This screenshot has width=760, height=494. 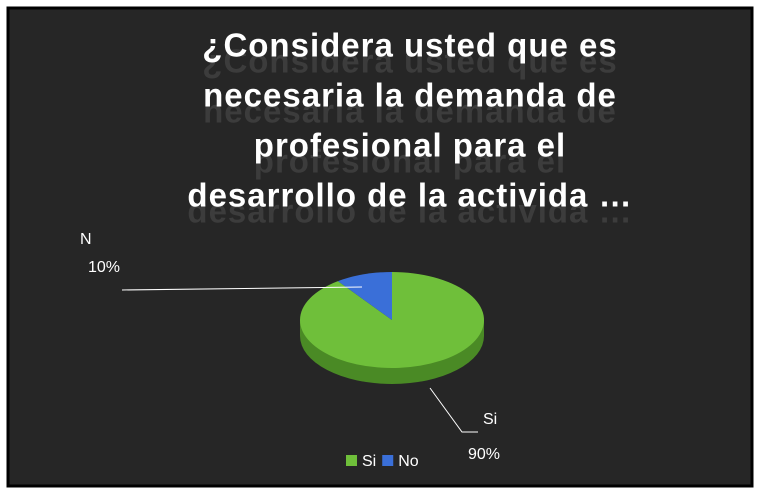 I want to click on title-shadow: ¿Considera usted que es, so click(x=409, y=61).